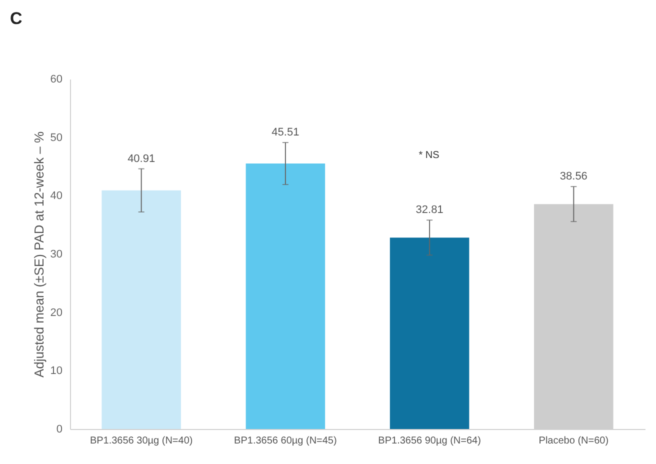 The image size is (656, 464). What do you see at coordinates (56, 80) in the screenshot?
I see `y-tick-label: 60` at bounding box center [56, 80].